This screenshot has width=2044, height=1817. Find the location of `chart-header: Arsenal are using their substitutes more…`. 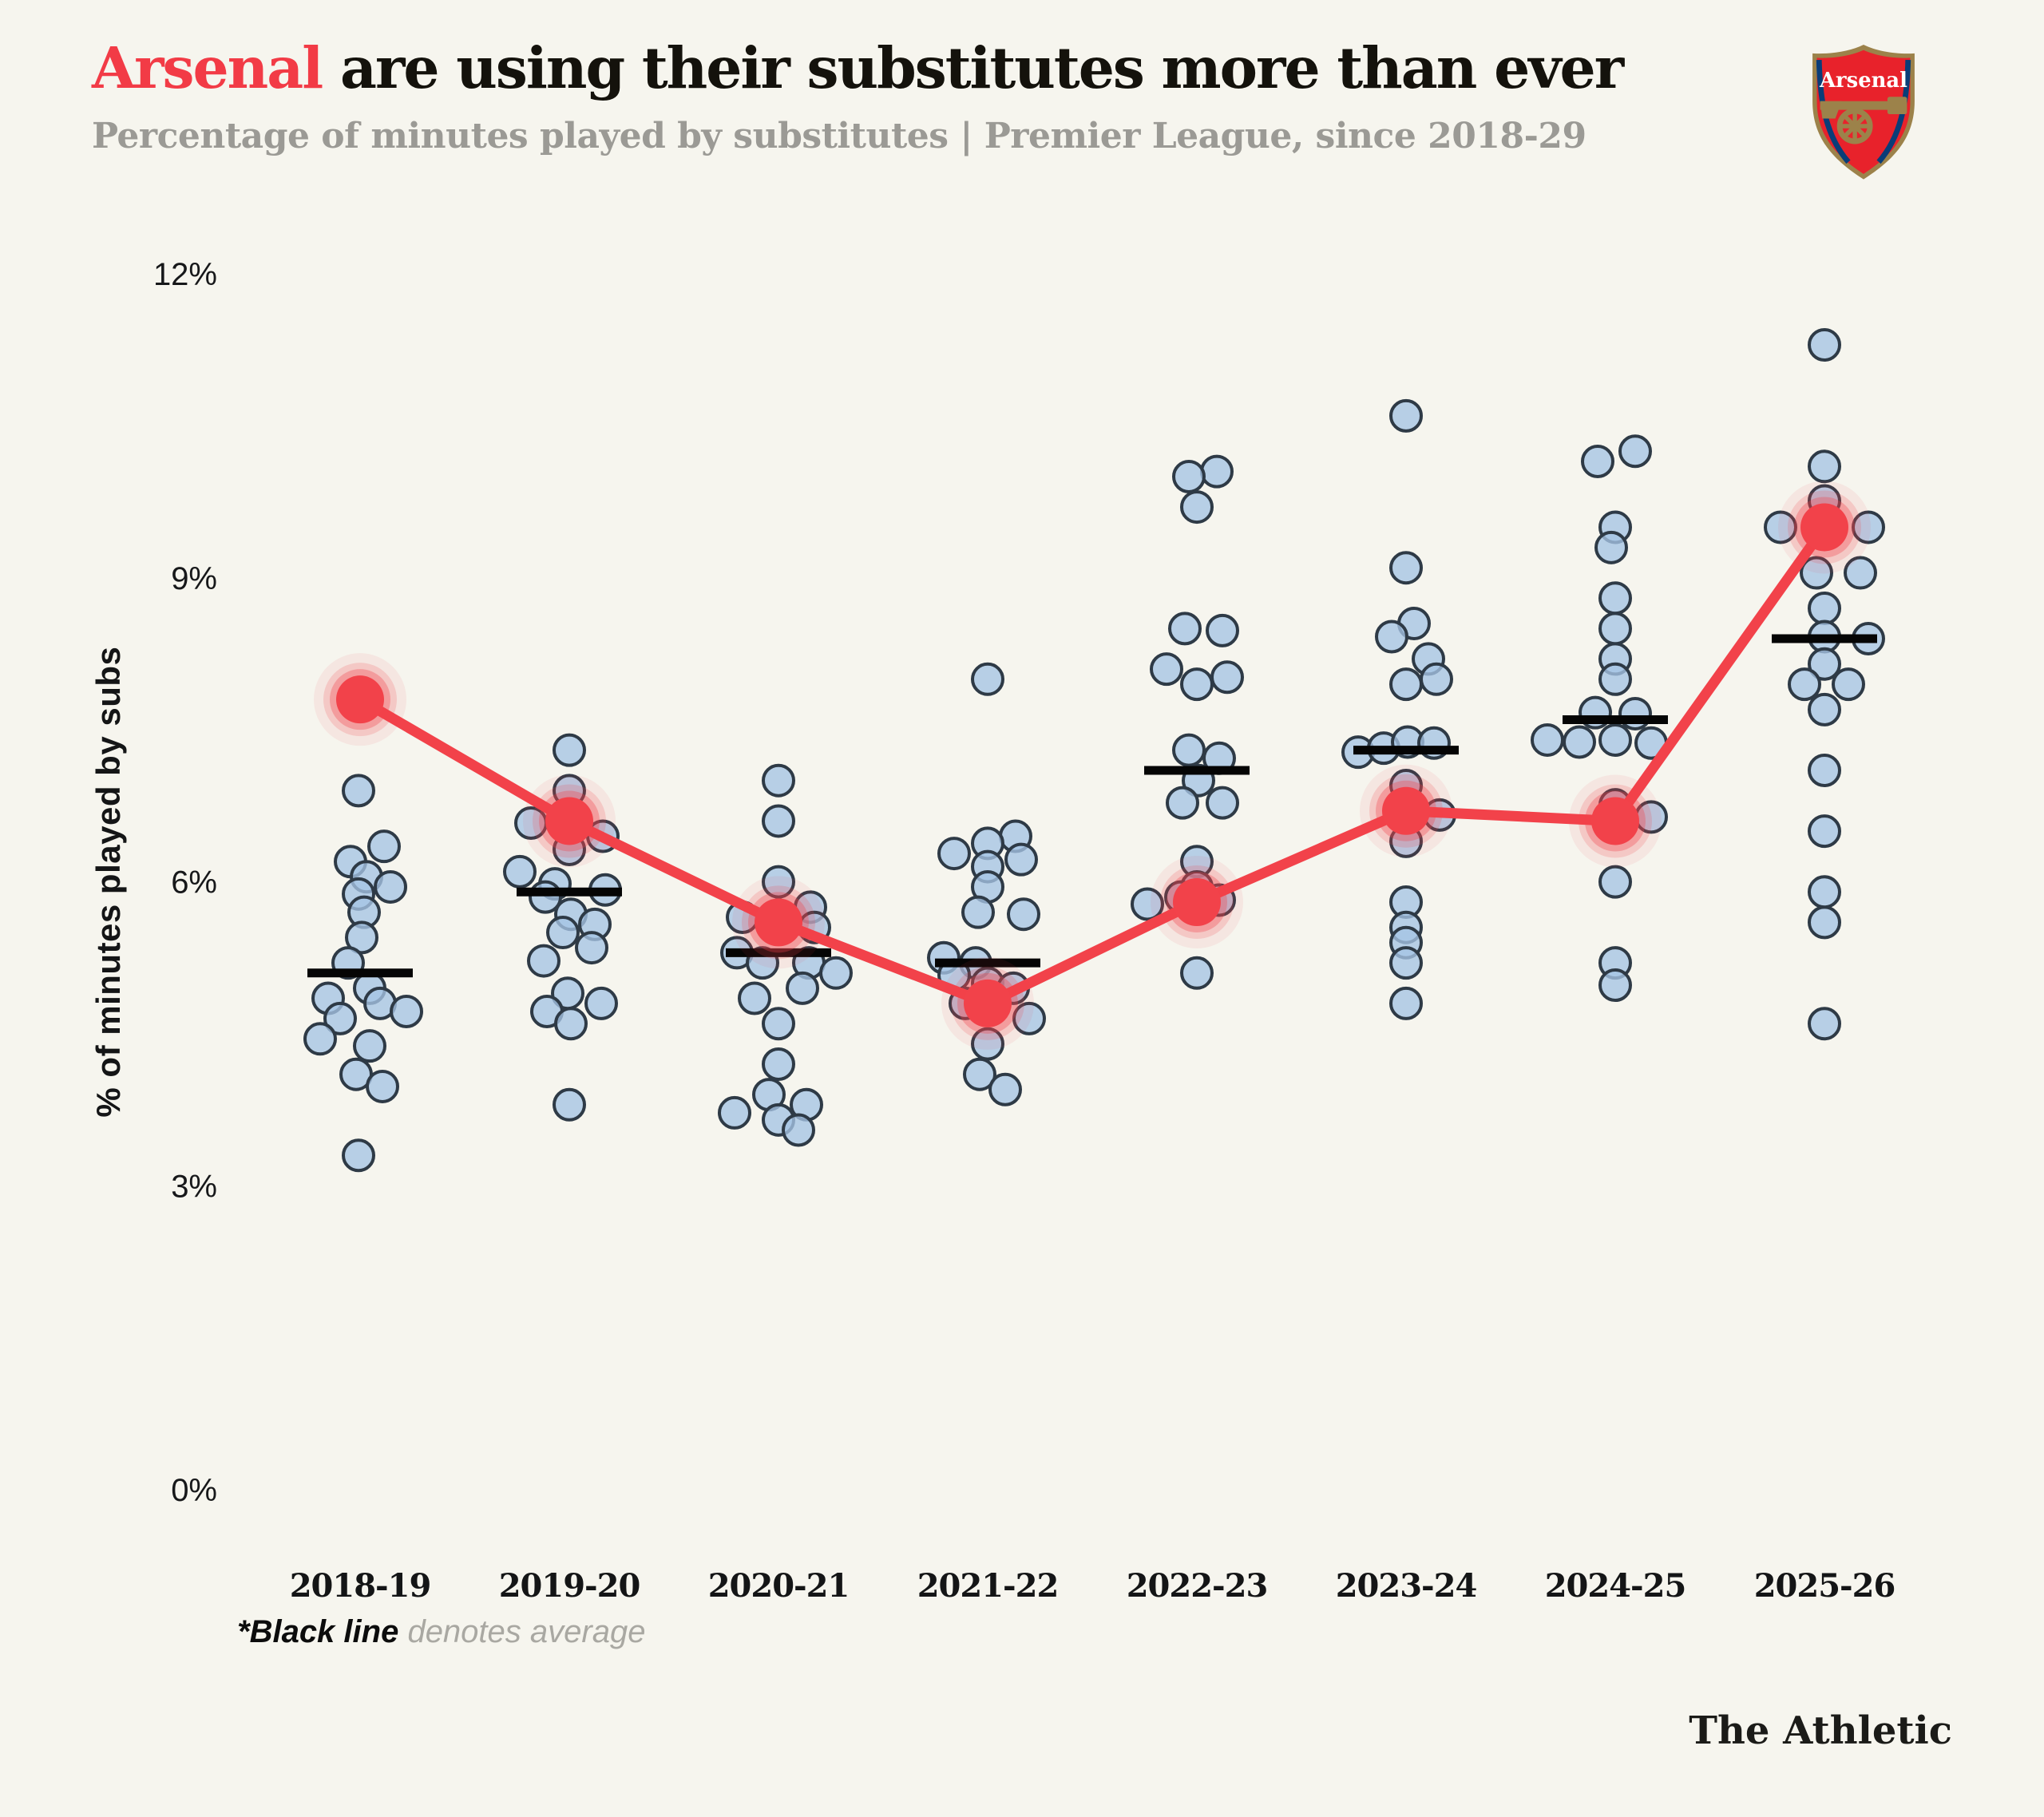

chart-header: Arsenal are using their substitutes more… is located at coordinates (858, 97).